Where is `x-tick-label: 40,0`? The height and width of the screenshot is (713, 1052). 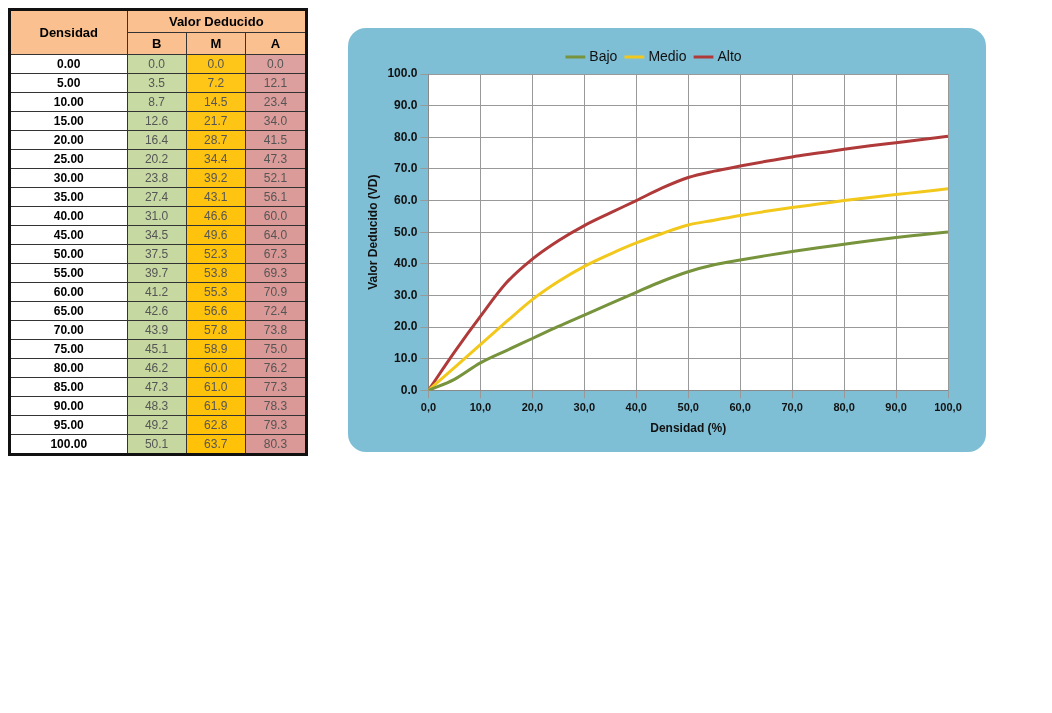
x-tick-label: 40,0 is located at coordinates (636, 407).